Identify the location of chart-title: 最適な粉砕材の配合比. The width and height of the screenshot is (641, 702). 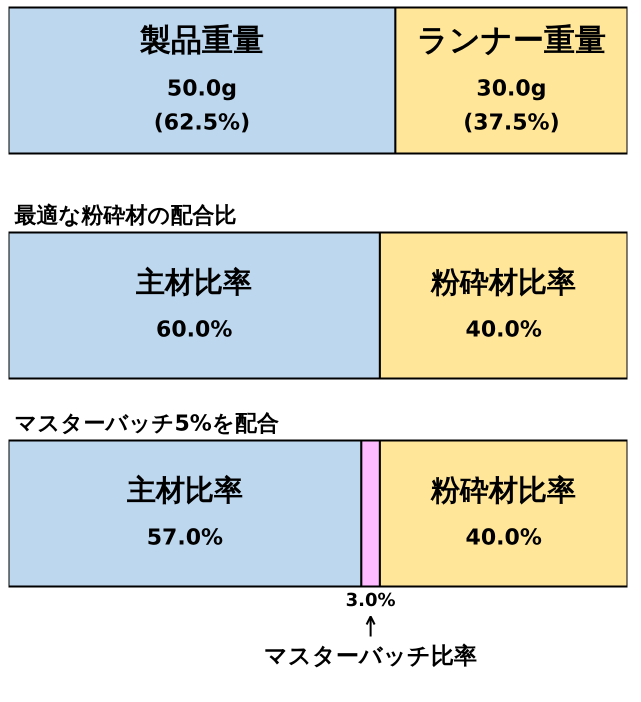
(125, 215).